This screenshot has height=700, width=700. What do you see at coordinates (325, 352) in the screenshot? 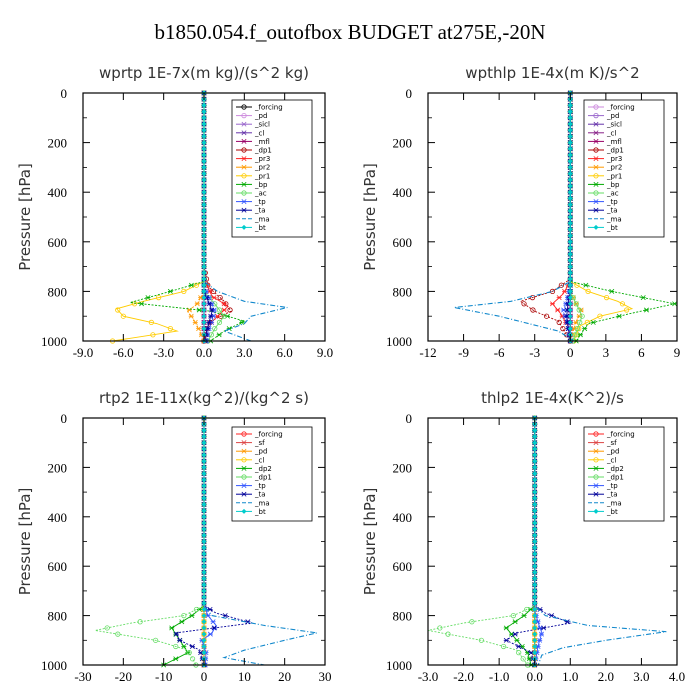
I see `x-tick-label: 9.0` at bounding box center [325, 352].